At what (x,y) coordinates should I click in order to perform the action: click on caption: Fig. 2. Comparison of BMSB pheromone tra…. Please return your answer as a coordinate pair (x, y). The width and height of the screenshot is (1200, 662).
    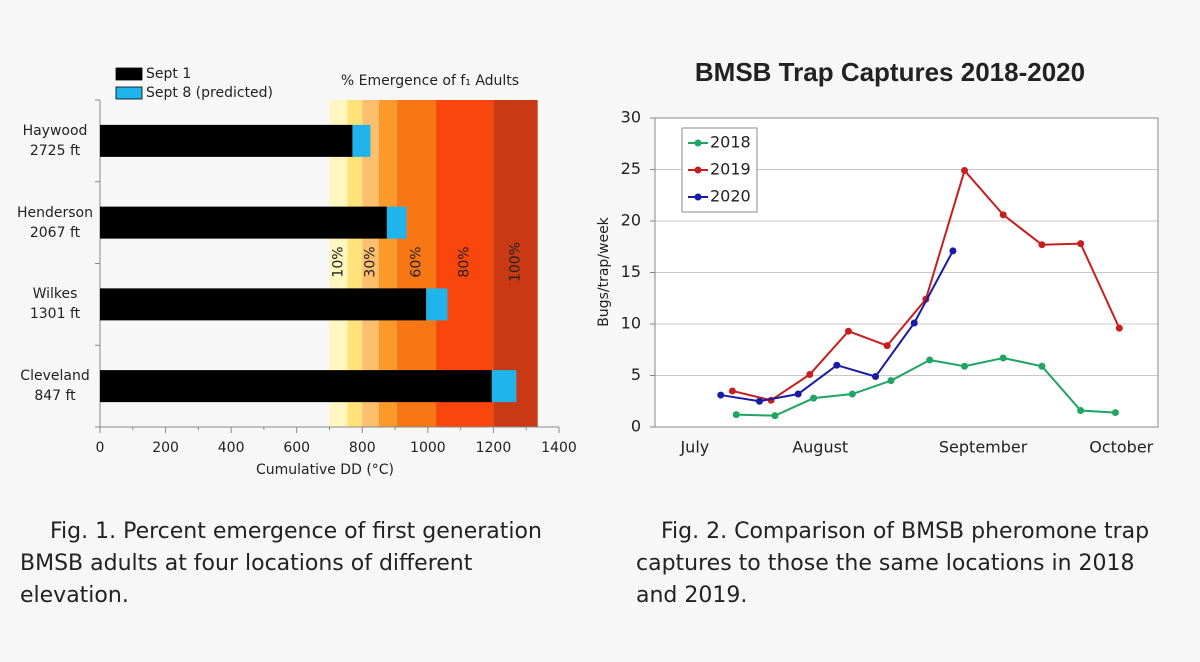
    Looking at the image, I should click on (893, 563).